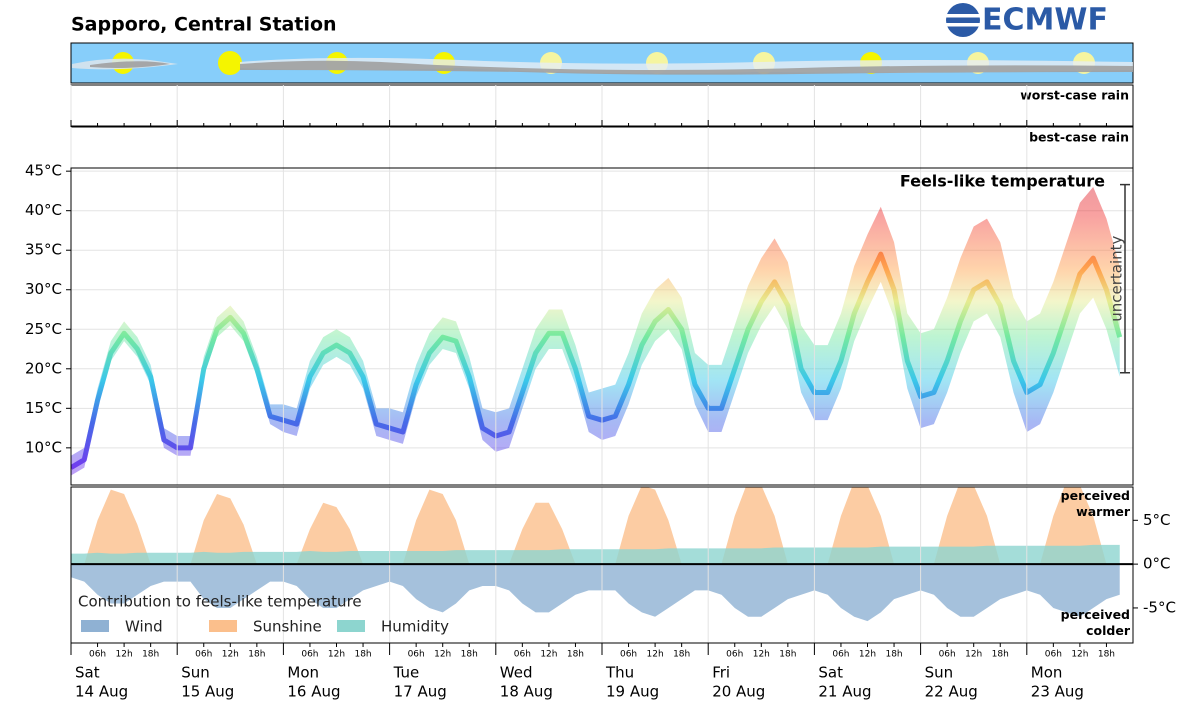 This screenshot has height=720, width=1200. I want to click on x-weekday: Fri, so click(721, 673).